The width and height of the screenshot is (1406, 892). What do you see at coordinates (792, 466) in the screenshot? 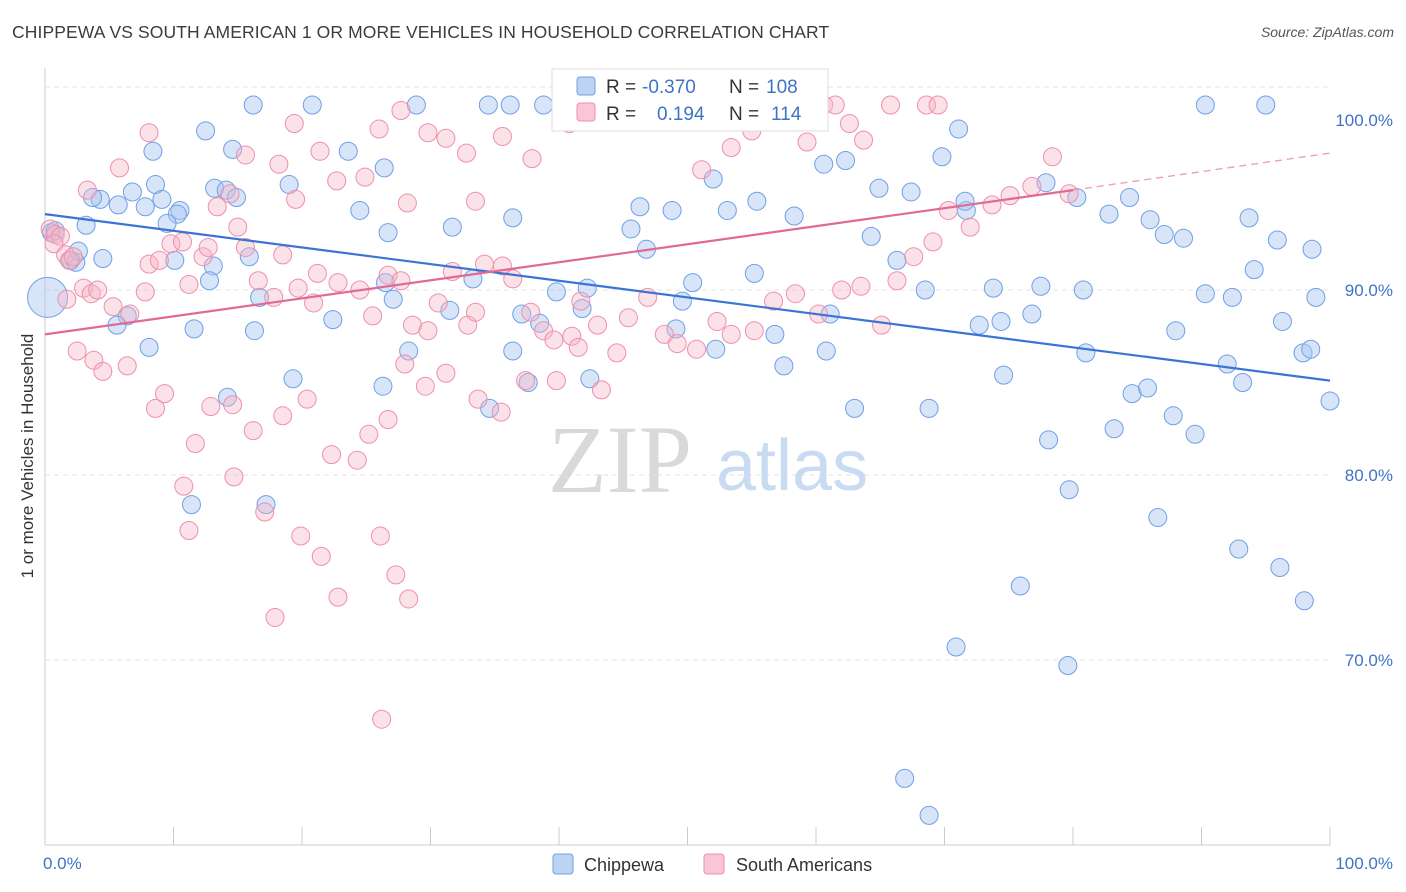
I see `watermark-atlas: atlas` at bounding box center [792, 466].